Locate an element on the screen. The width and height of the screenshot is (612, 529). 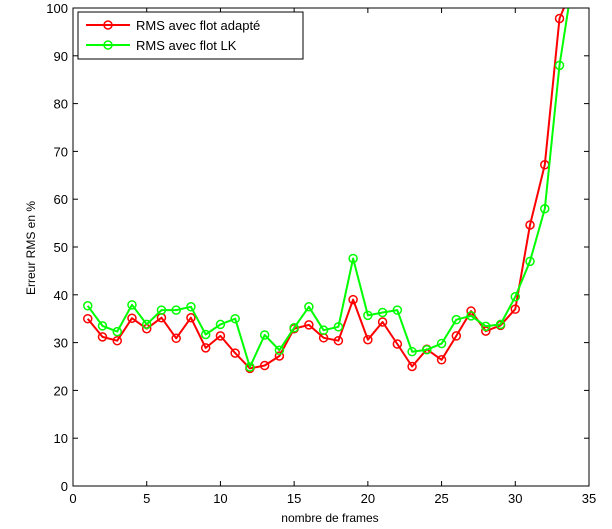
x-axis-label: nombre de frames is located at coordinates (329, 518).